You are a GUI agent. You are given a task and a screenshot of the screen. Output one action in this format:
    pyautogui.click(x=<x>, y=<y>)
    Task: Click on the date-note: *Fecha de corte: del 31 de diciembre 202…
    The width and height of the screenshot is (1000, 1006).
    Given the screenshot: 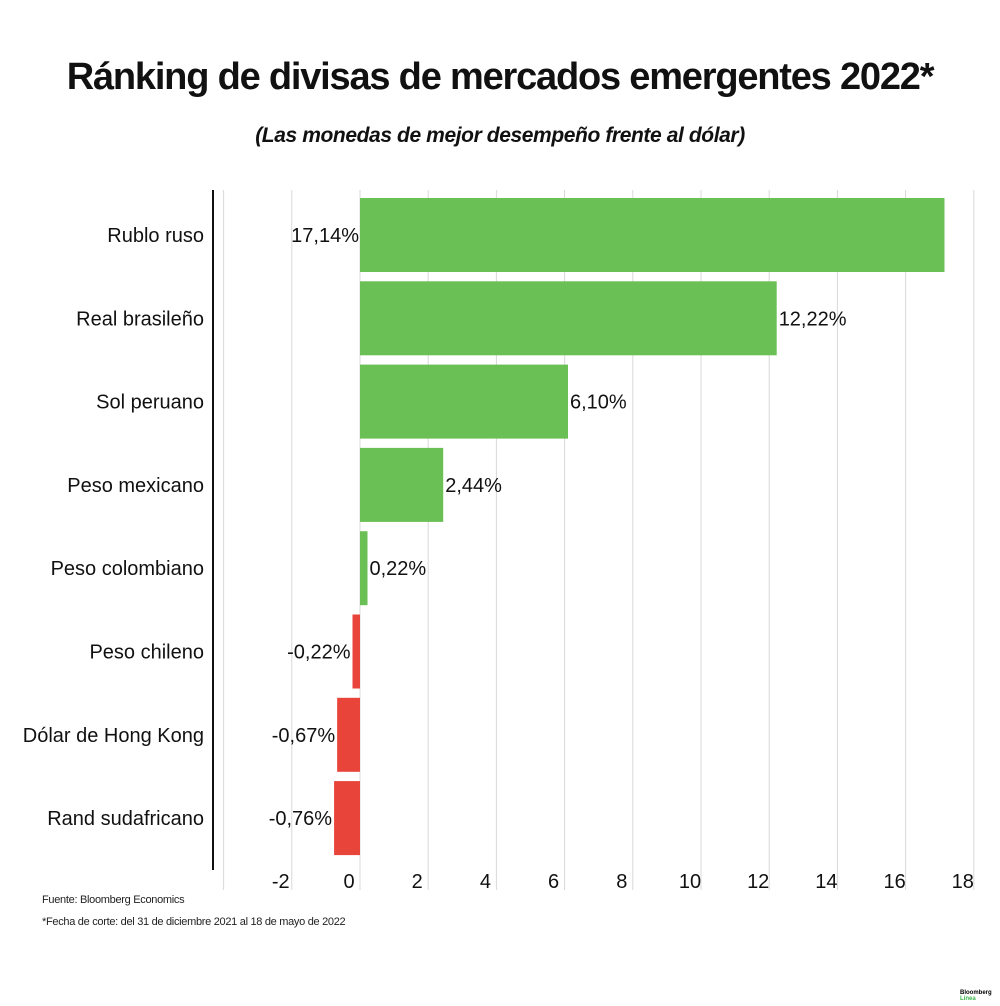 What is the action you would take?
    pyautogui.click(x=194, y=922)
    